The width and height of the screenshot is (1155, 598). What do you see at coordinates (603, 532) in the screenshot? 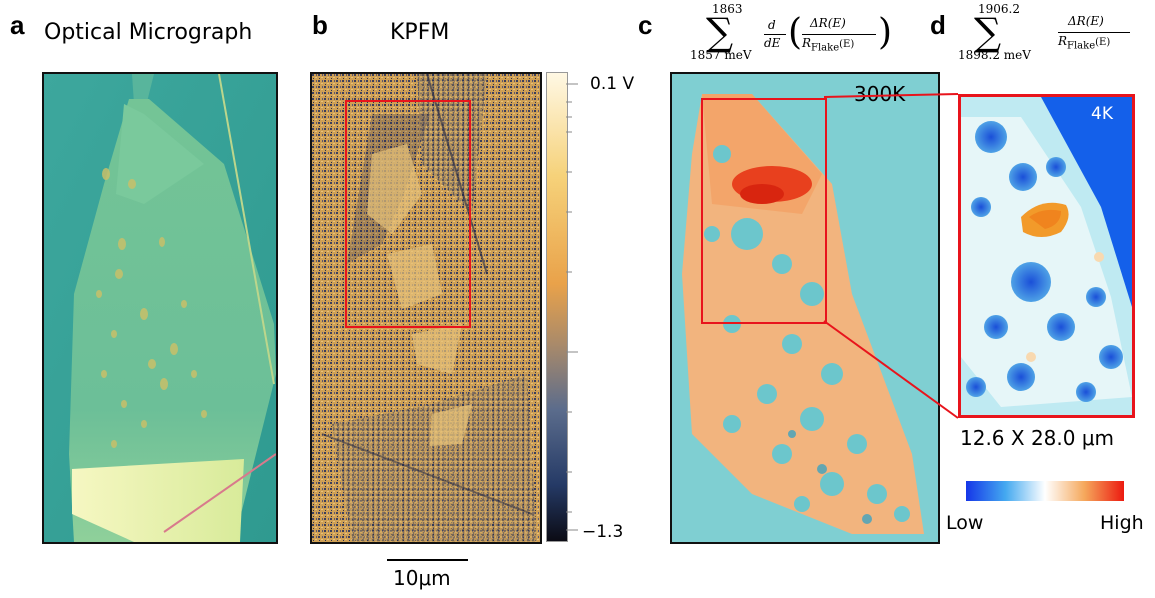
I see `colorbar-bottom-label: −1.3` at bounding box center [603, 532].